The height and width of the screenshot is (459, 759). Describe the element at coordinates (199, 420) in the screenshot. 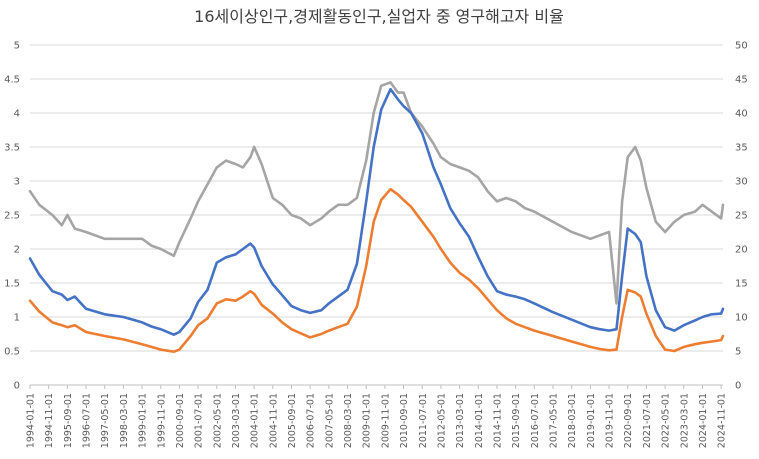

I see `x-tick-label: 2001-07-01` at that location.